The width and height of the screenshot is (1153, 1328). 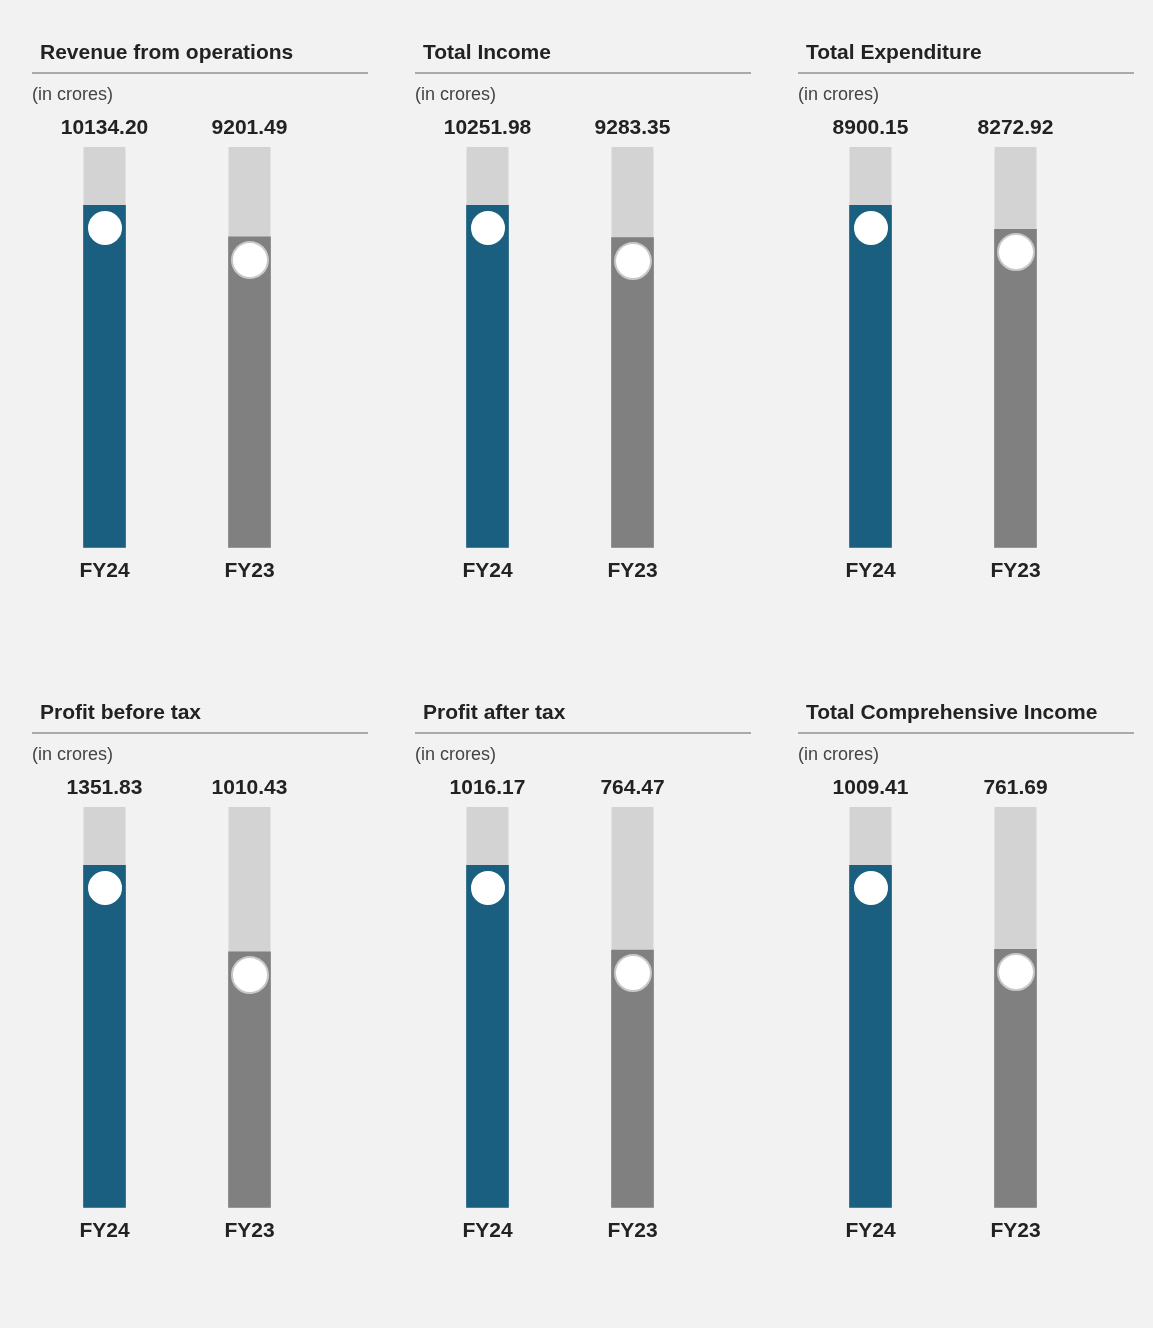 What do you see at coordinates (487, 127) in the screenshot?
I see `data-label: 10251.98` at bounding box center [487, 127].